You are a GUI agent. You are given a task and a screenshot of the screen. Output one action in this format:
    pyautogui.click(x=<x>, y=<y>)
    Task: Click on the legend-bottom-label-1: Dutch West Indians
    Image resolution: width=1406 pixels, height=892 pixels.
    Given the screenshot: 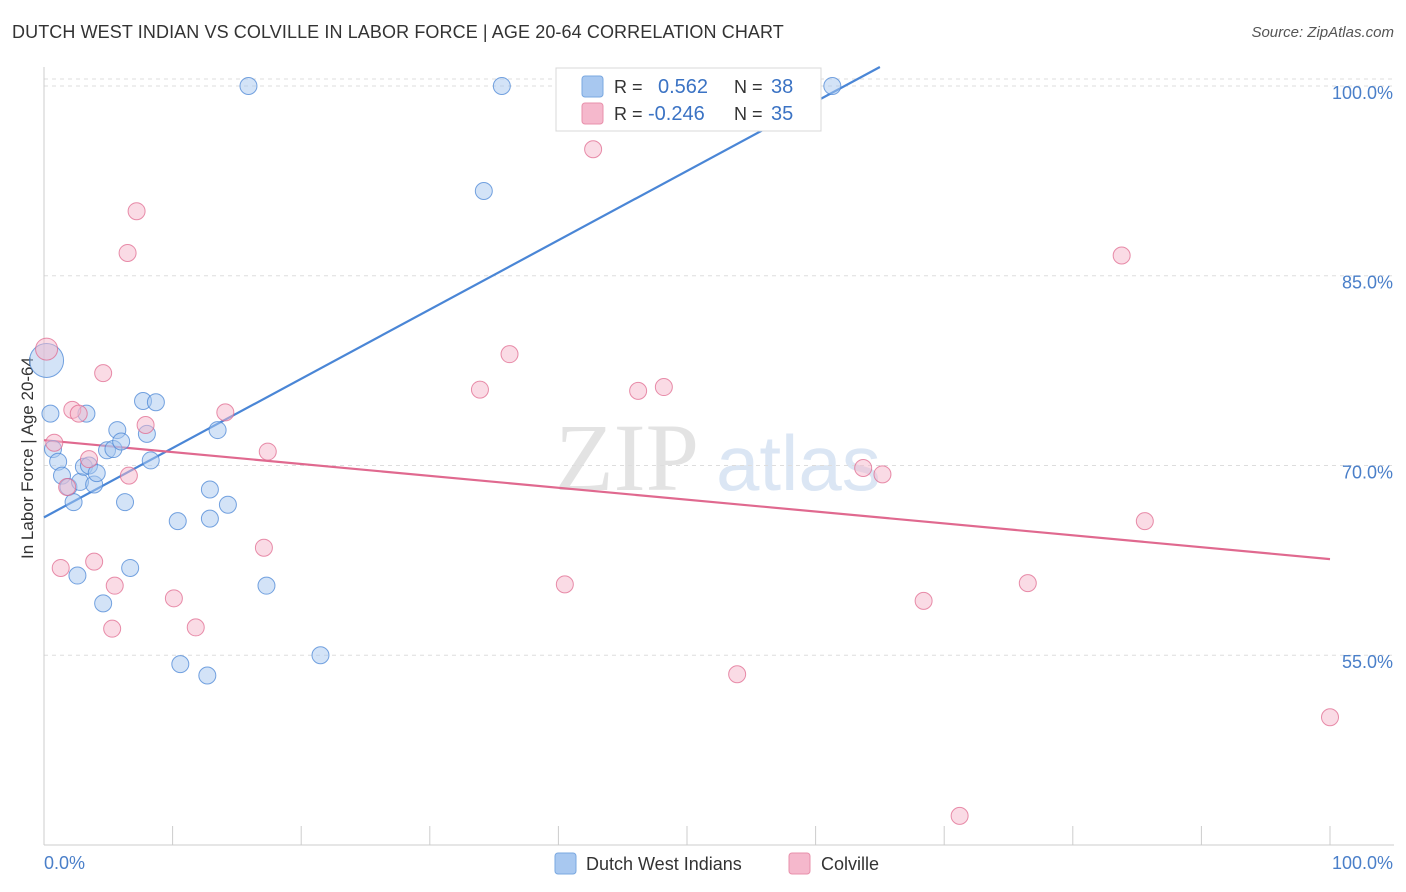 What is the action you would take?
    pyautogui.click(x=664, y=864)
    